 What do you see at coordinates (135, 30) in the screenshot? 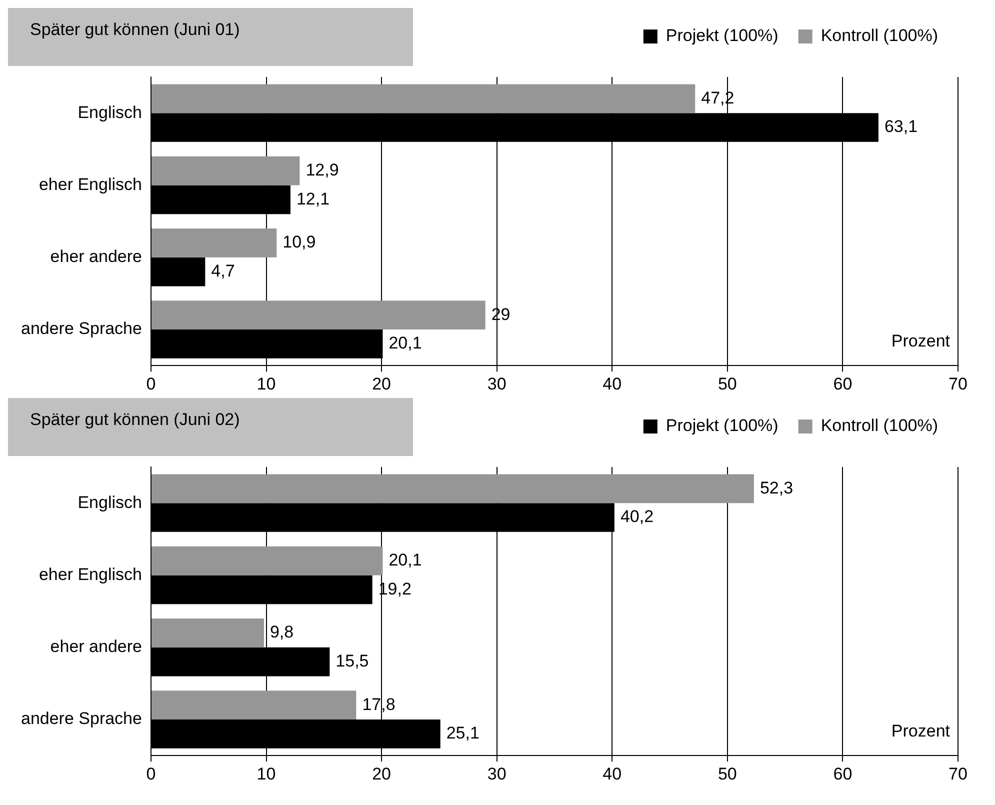
I see `chart-title: Später gut können (Juni 01)` at bounding box center [135, 30].